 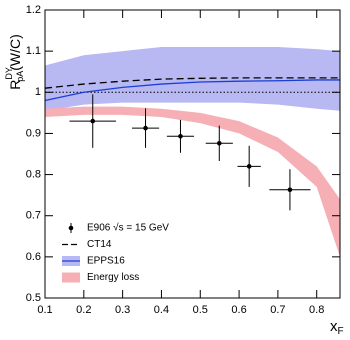 I want to click on y-tick-label: 0.7, so click(x=33, y=216).